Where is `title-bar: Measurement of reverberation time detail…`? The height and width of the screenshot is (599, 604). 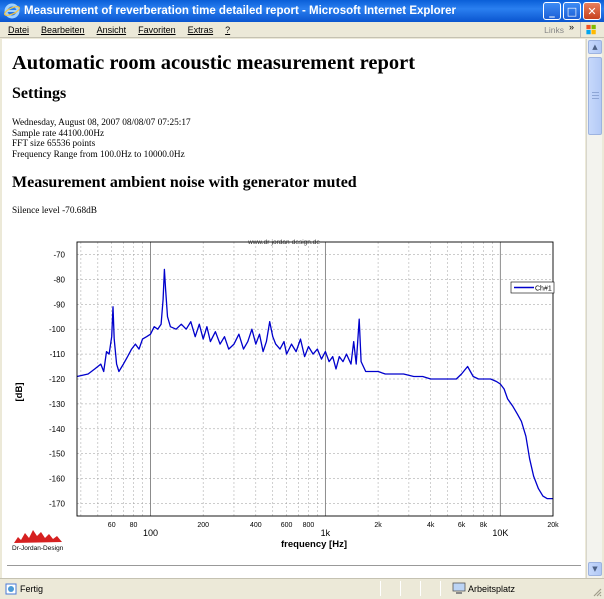
title-bar: Measurement of reverberation time detail… is located at coordinates (302, 11).